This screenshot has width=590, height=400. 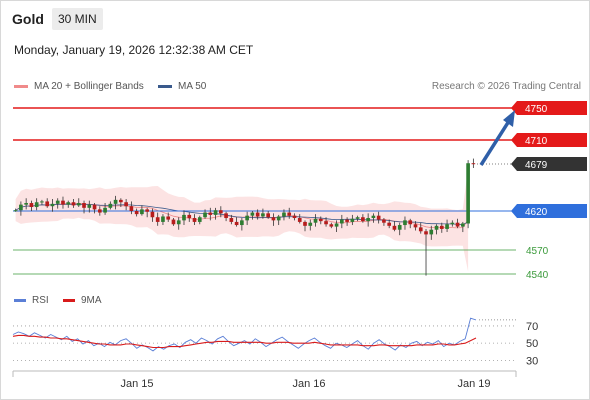 I want to click on instrument-title: Gold, so click(x=28, y=19).